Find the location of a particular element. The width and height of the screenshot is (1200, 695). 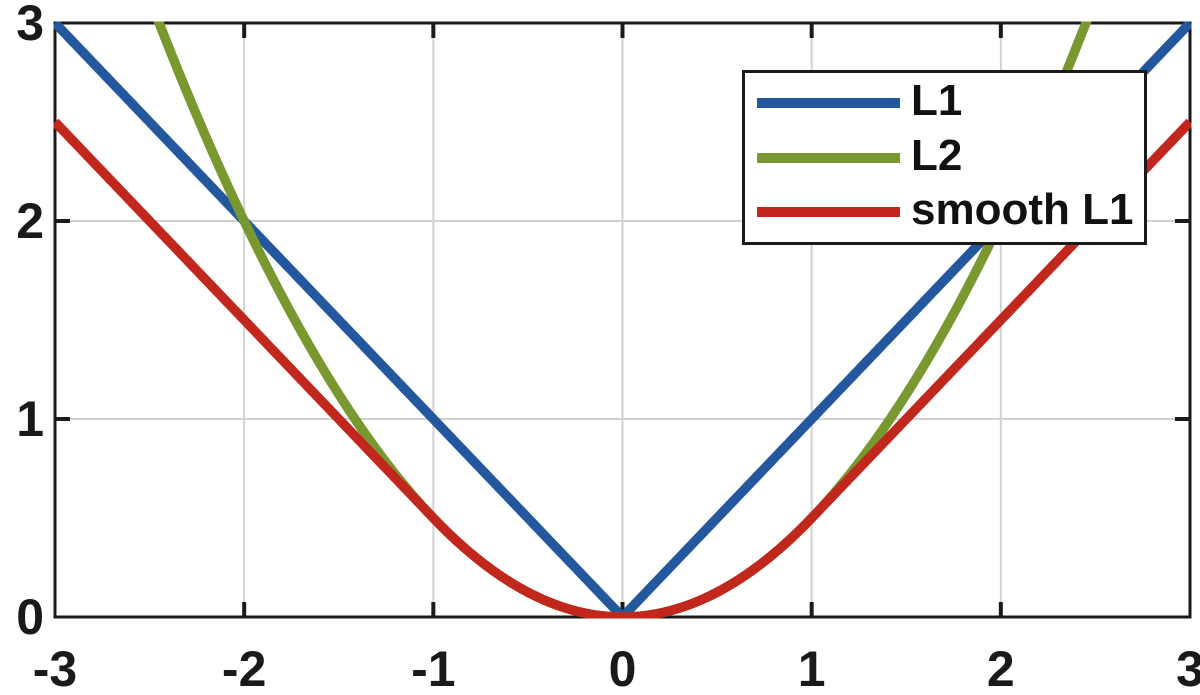

x-tick-label-1: 1 is located at coordinates (812, 668).